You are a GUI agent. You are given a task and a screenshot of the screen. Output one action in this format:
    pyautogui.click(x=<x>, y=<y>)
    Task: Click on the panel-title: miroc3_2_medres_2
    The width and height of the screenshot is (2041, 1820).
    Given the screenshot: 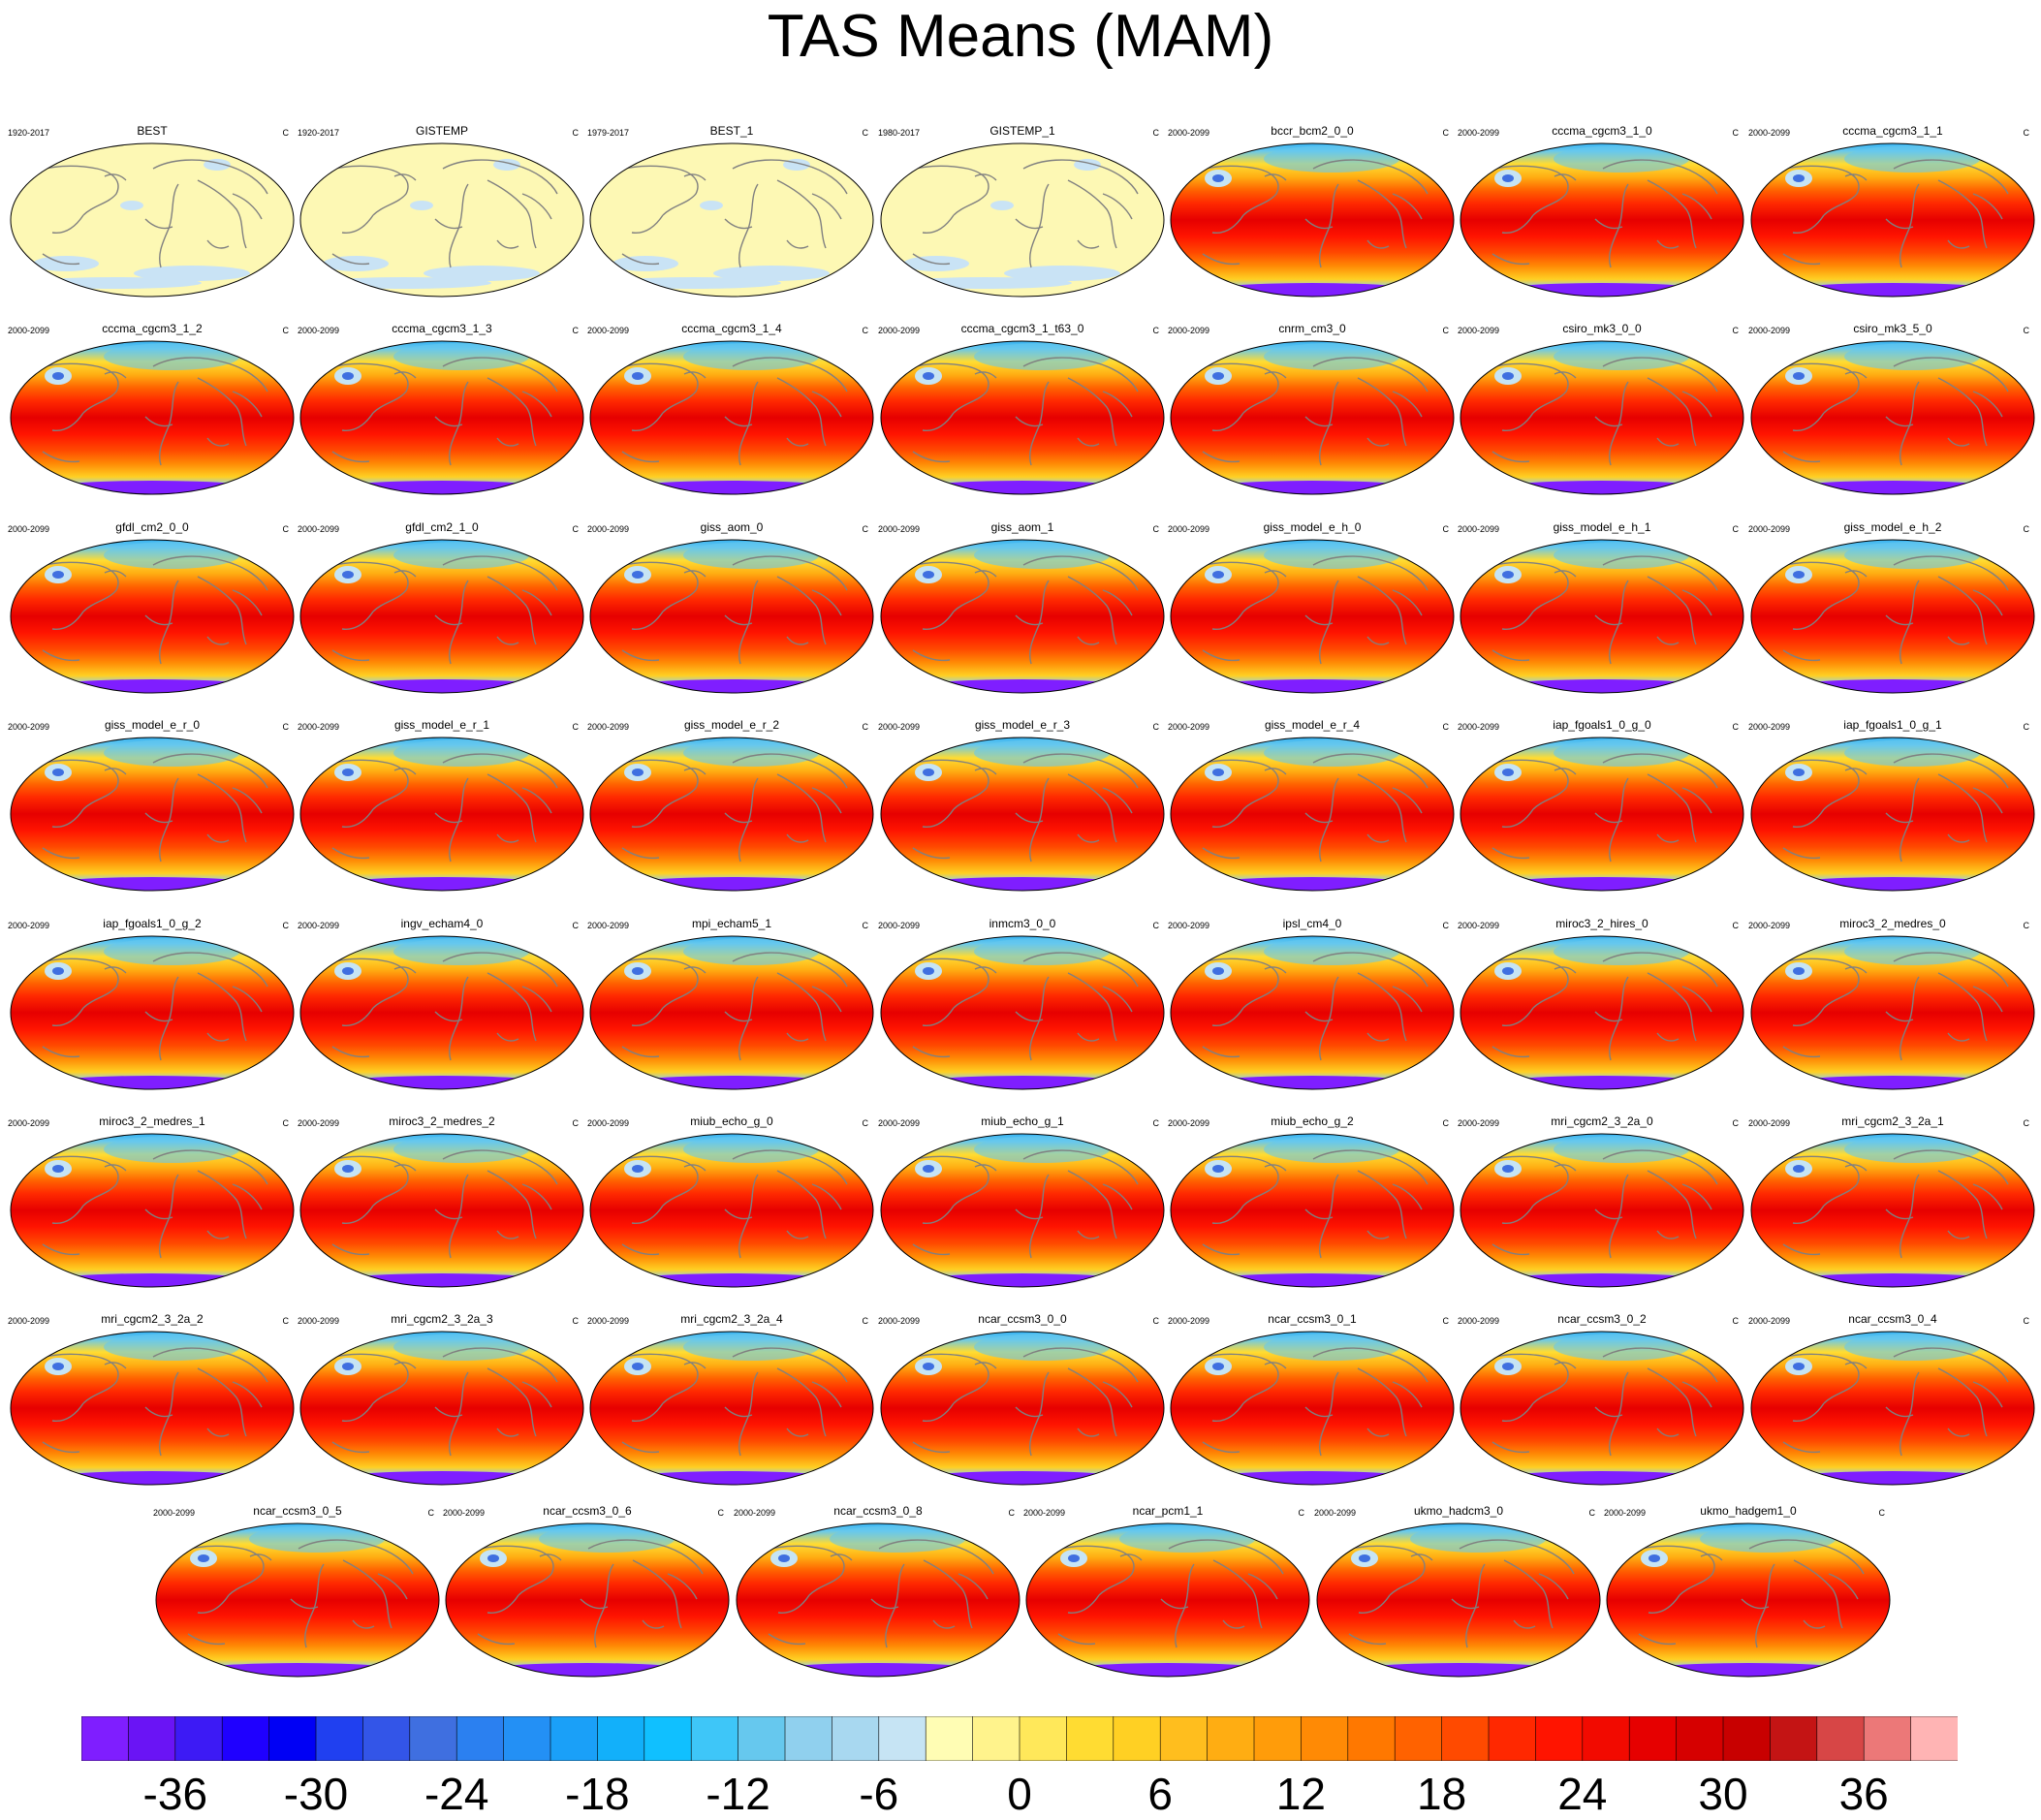 What is the action you would take?
    pyautogui.click(x=442, y=1121)
    